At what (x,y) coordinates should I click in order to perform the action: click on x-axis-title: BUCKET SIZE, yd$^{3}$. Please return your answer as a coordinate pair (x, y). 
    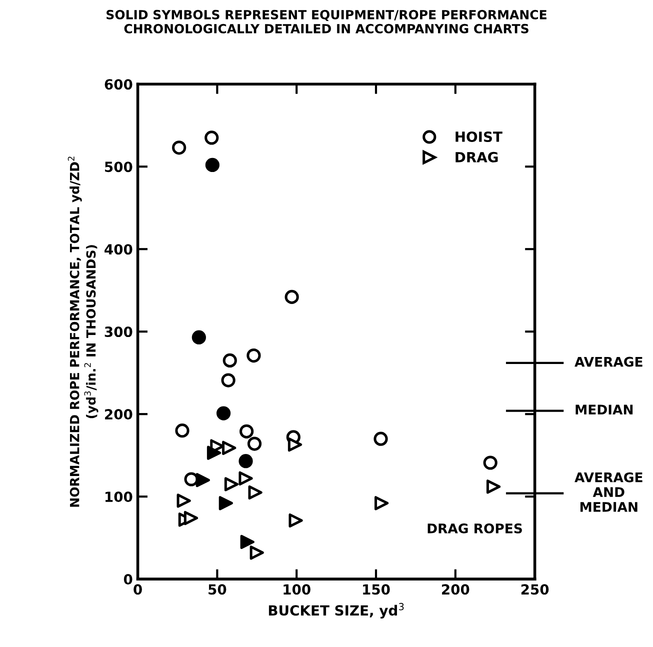
    Looking at the image, I should click on (336, 610).